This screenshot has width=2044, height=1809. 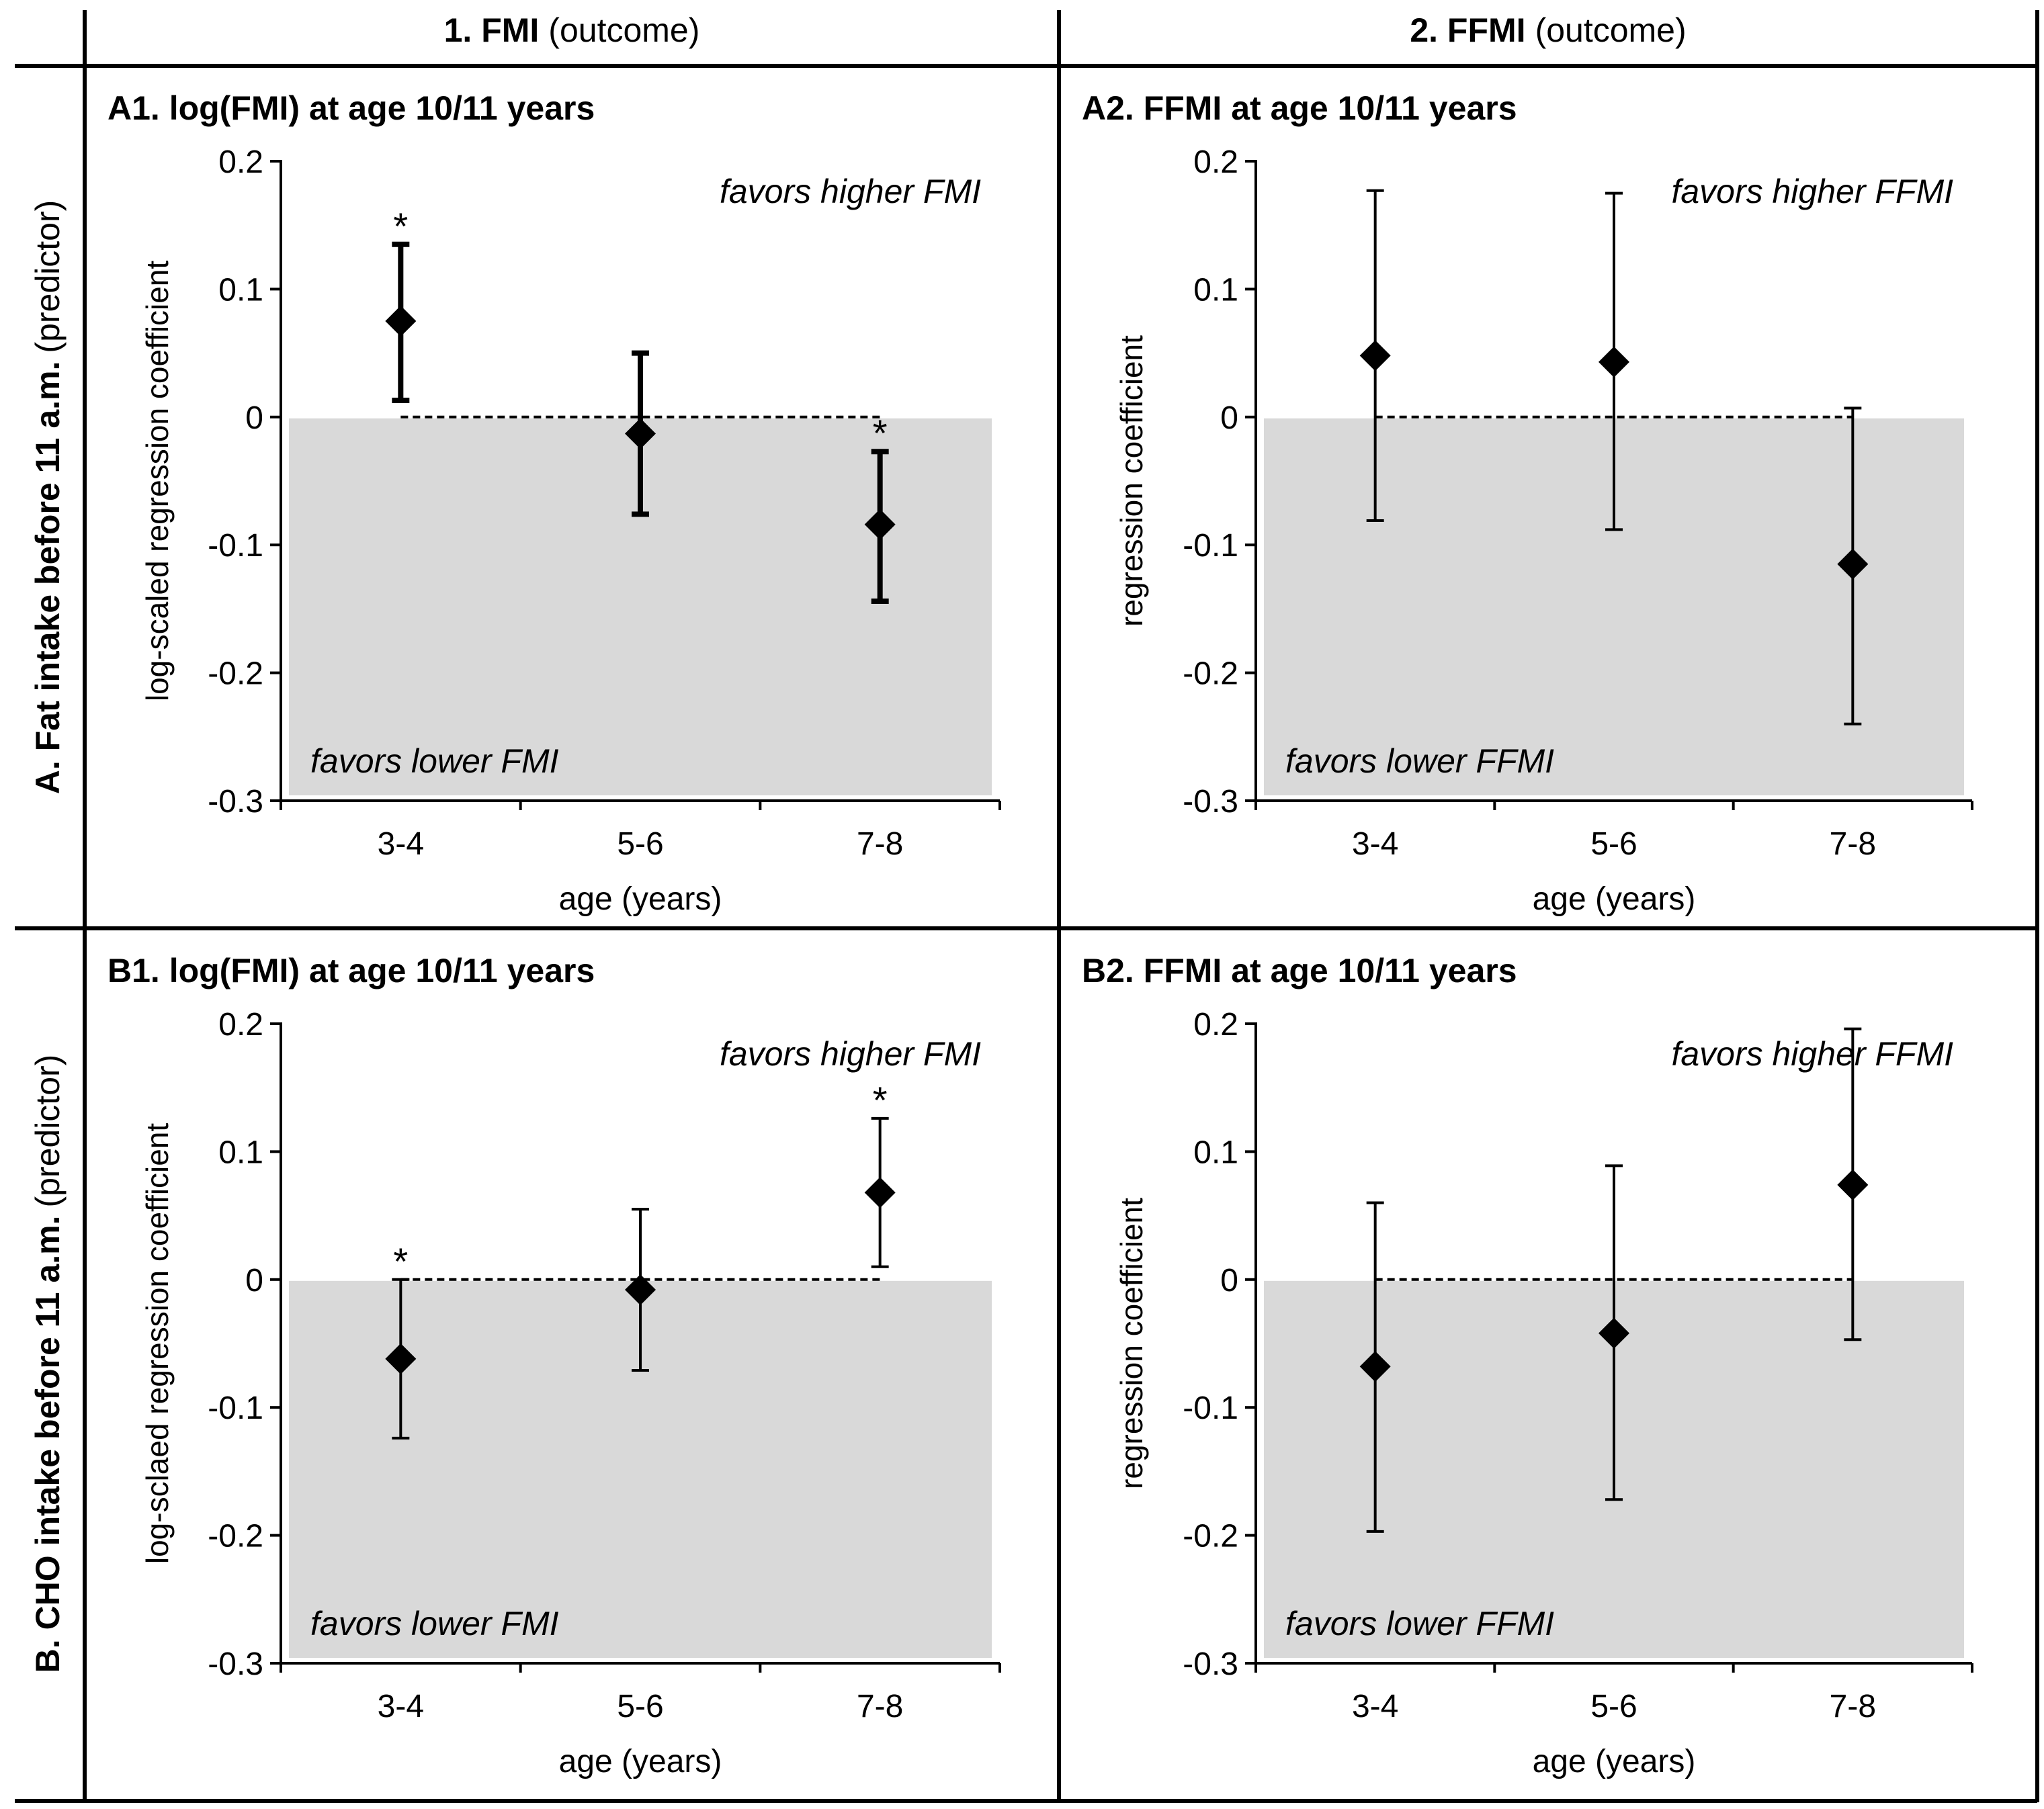 I want to click on row-header-cho-bold: B. CHO intake before 11 a.m., so click(x=48, y=1445).